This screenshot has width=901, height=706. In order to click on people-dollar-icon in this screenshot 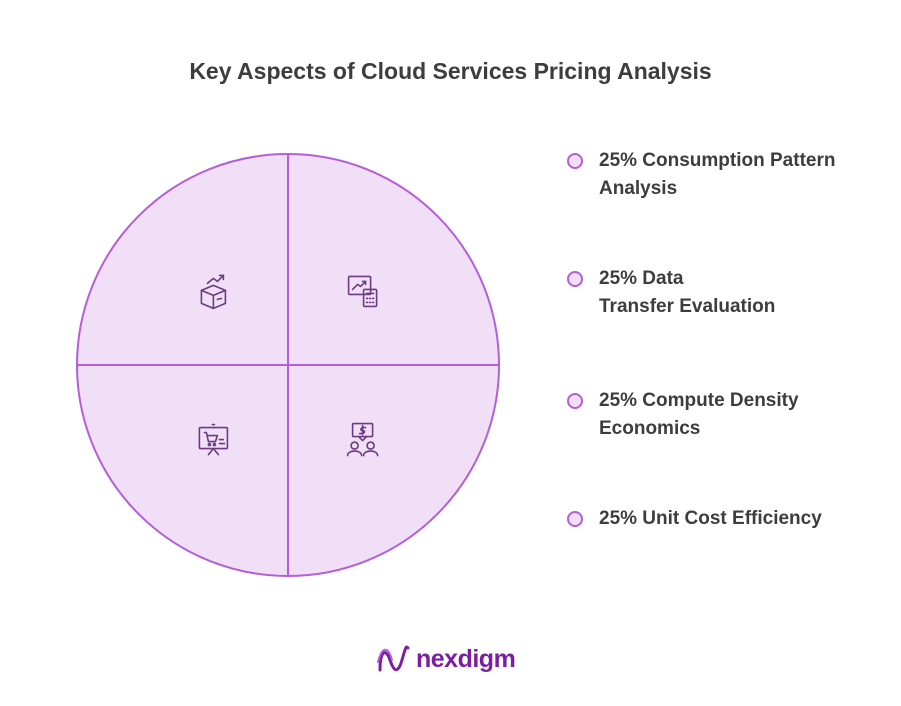, I will do `click(362, 439)`.